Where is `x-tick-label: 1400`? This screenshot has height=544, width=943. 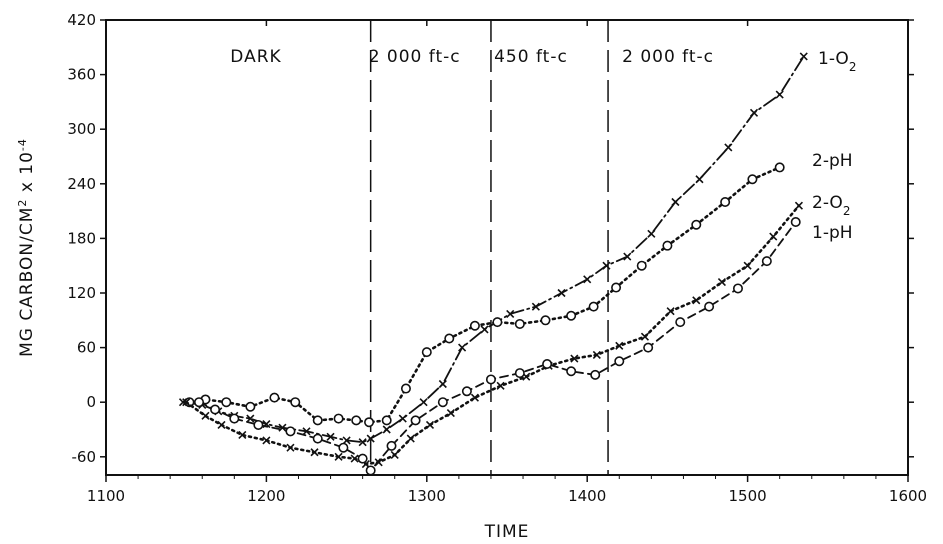 x-tick-label: 1400 is located at coordinates (587, 496).